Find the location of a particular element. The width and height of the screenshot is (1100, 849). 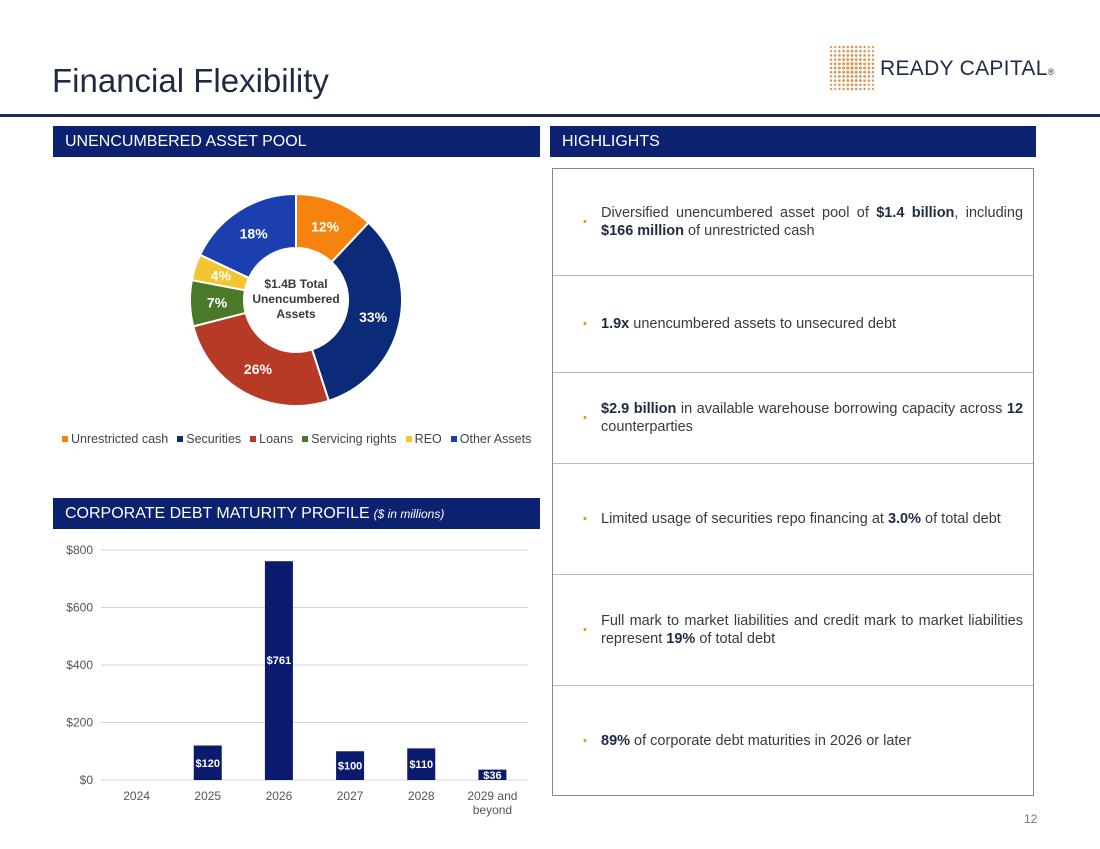

donut-slice-other-assets is located at coordinates (247, 236).